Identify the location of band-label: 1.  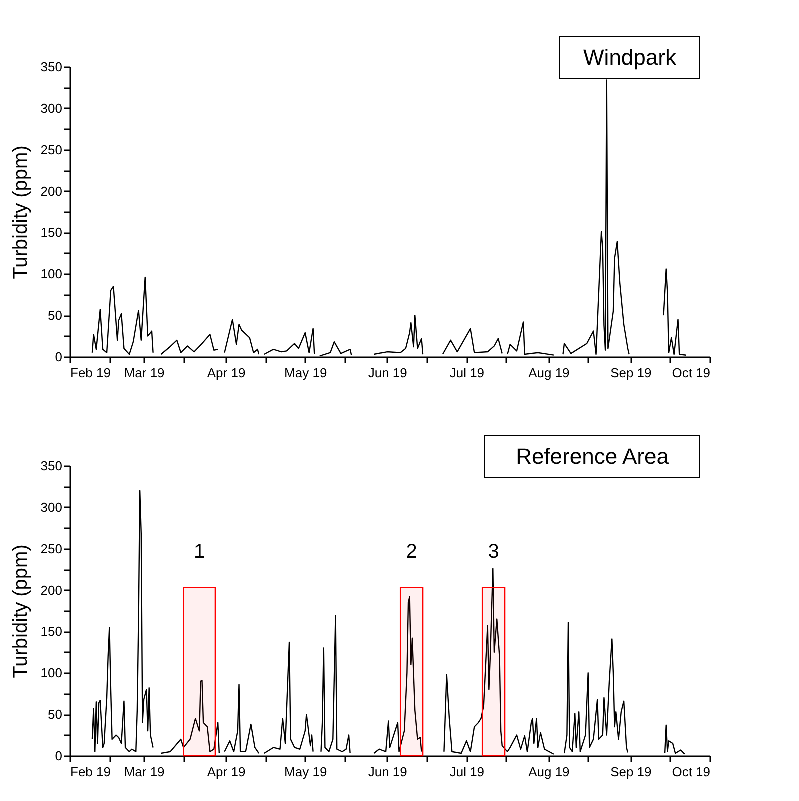
(200, 551).